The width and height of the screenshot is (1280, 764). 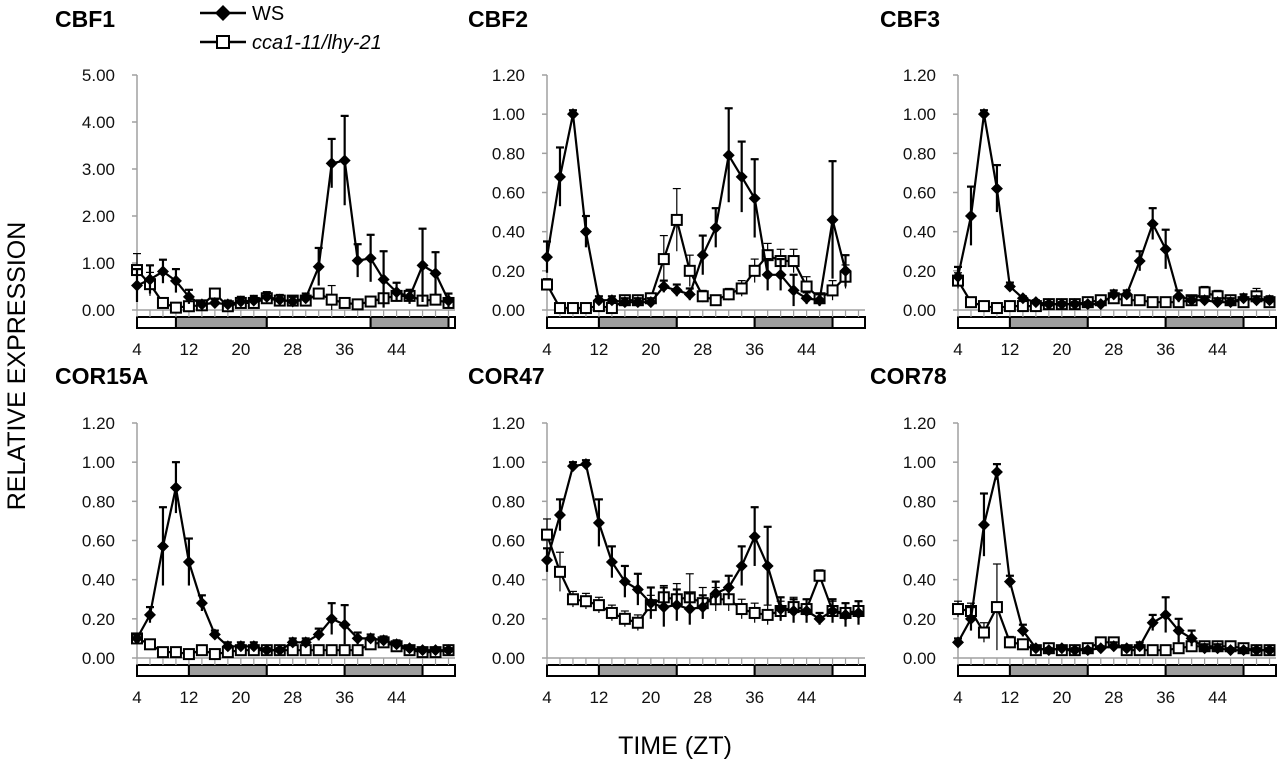 I want to click on x-tick-label: 4, so click(x=136, y=697).